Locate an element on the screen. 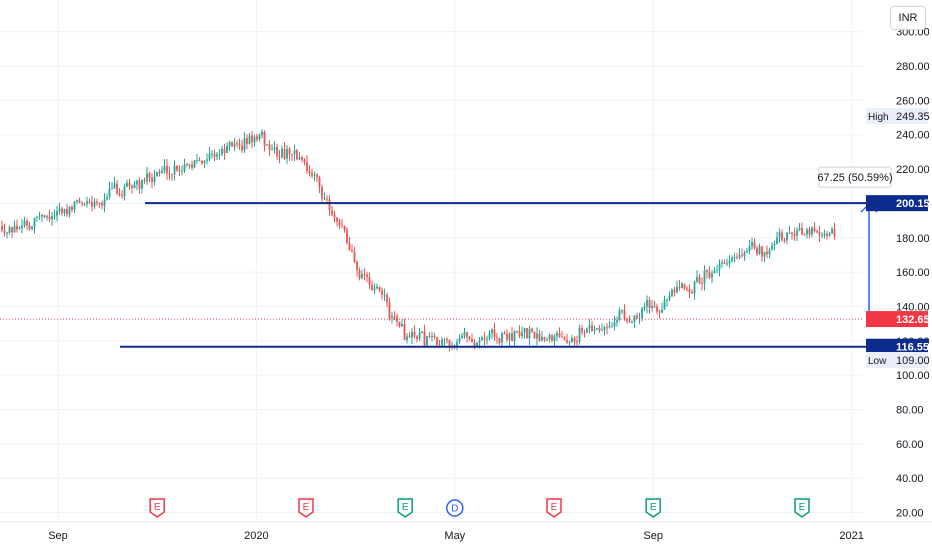 The image size is (932, 550). y-tick-label: 180.00 is located at coordinates (913, 239).